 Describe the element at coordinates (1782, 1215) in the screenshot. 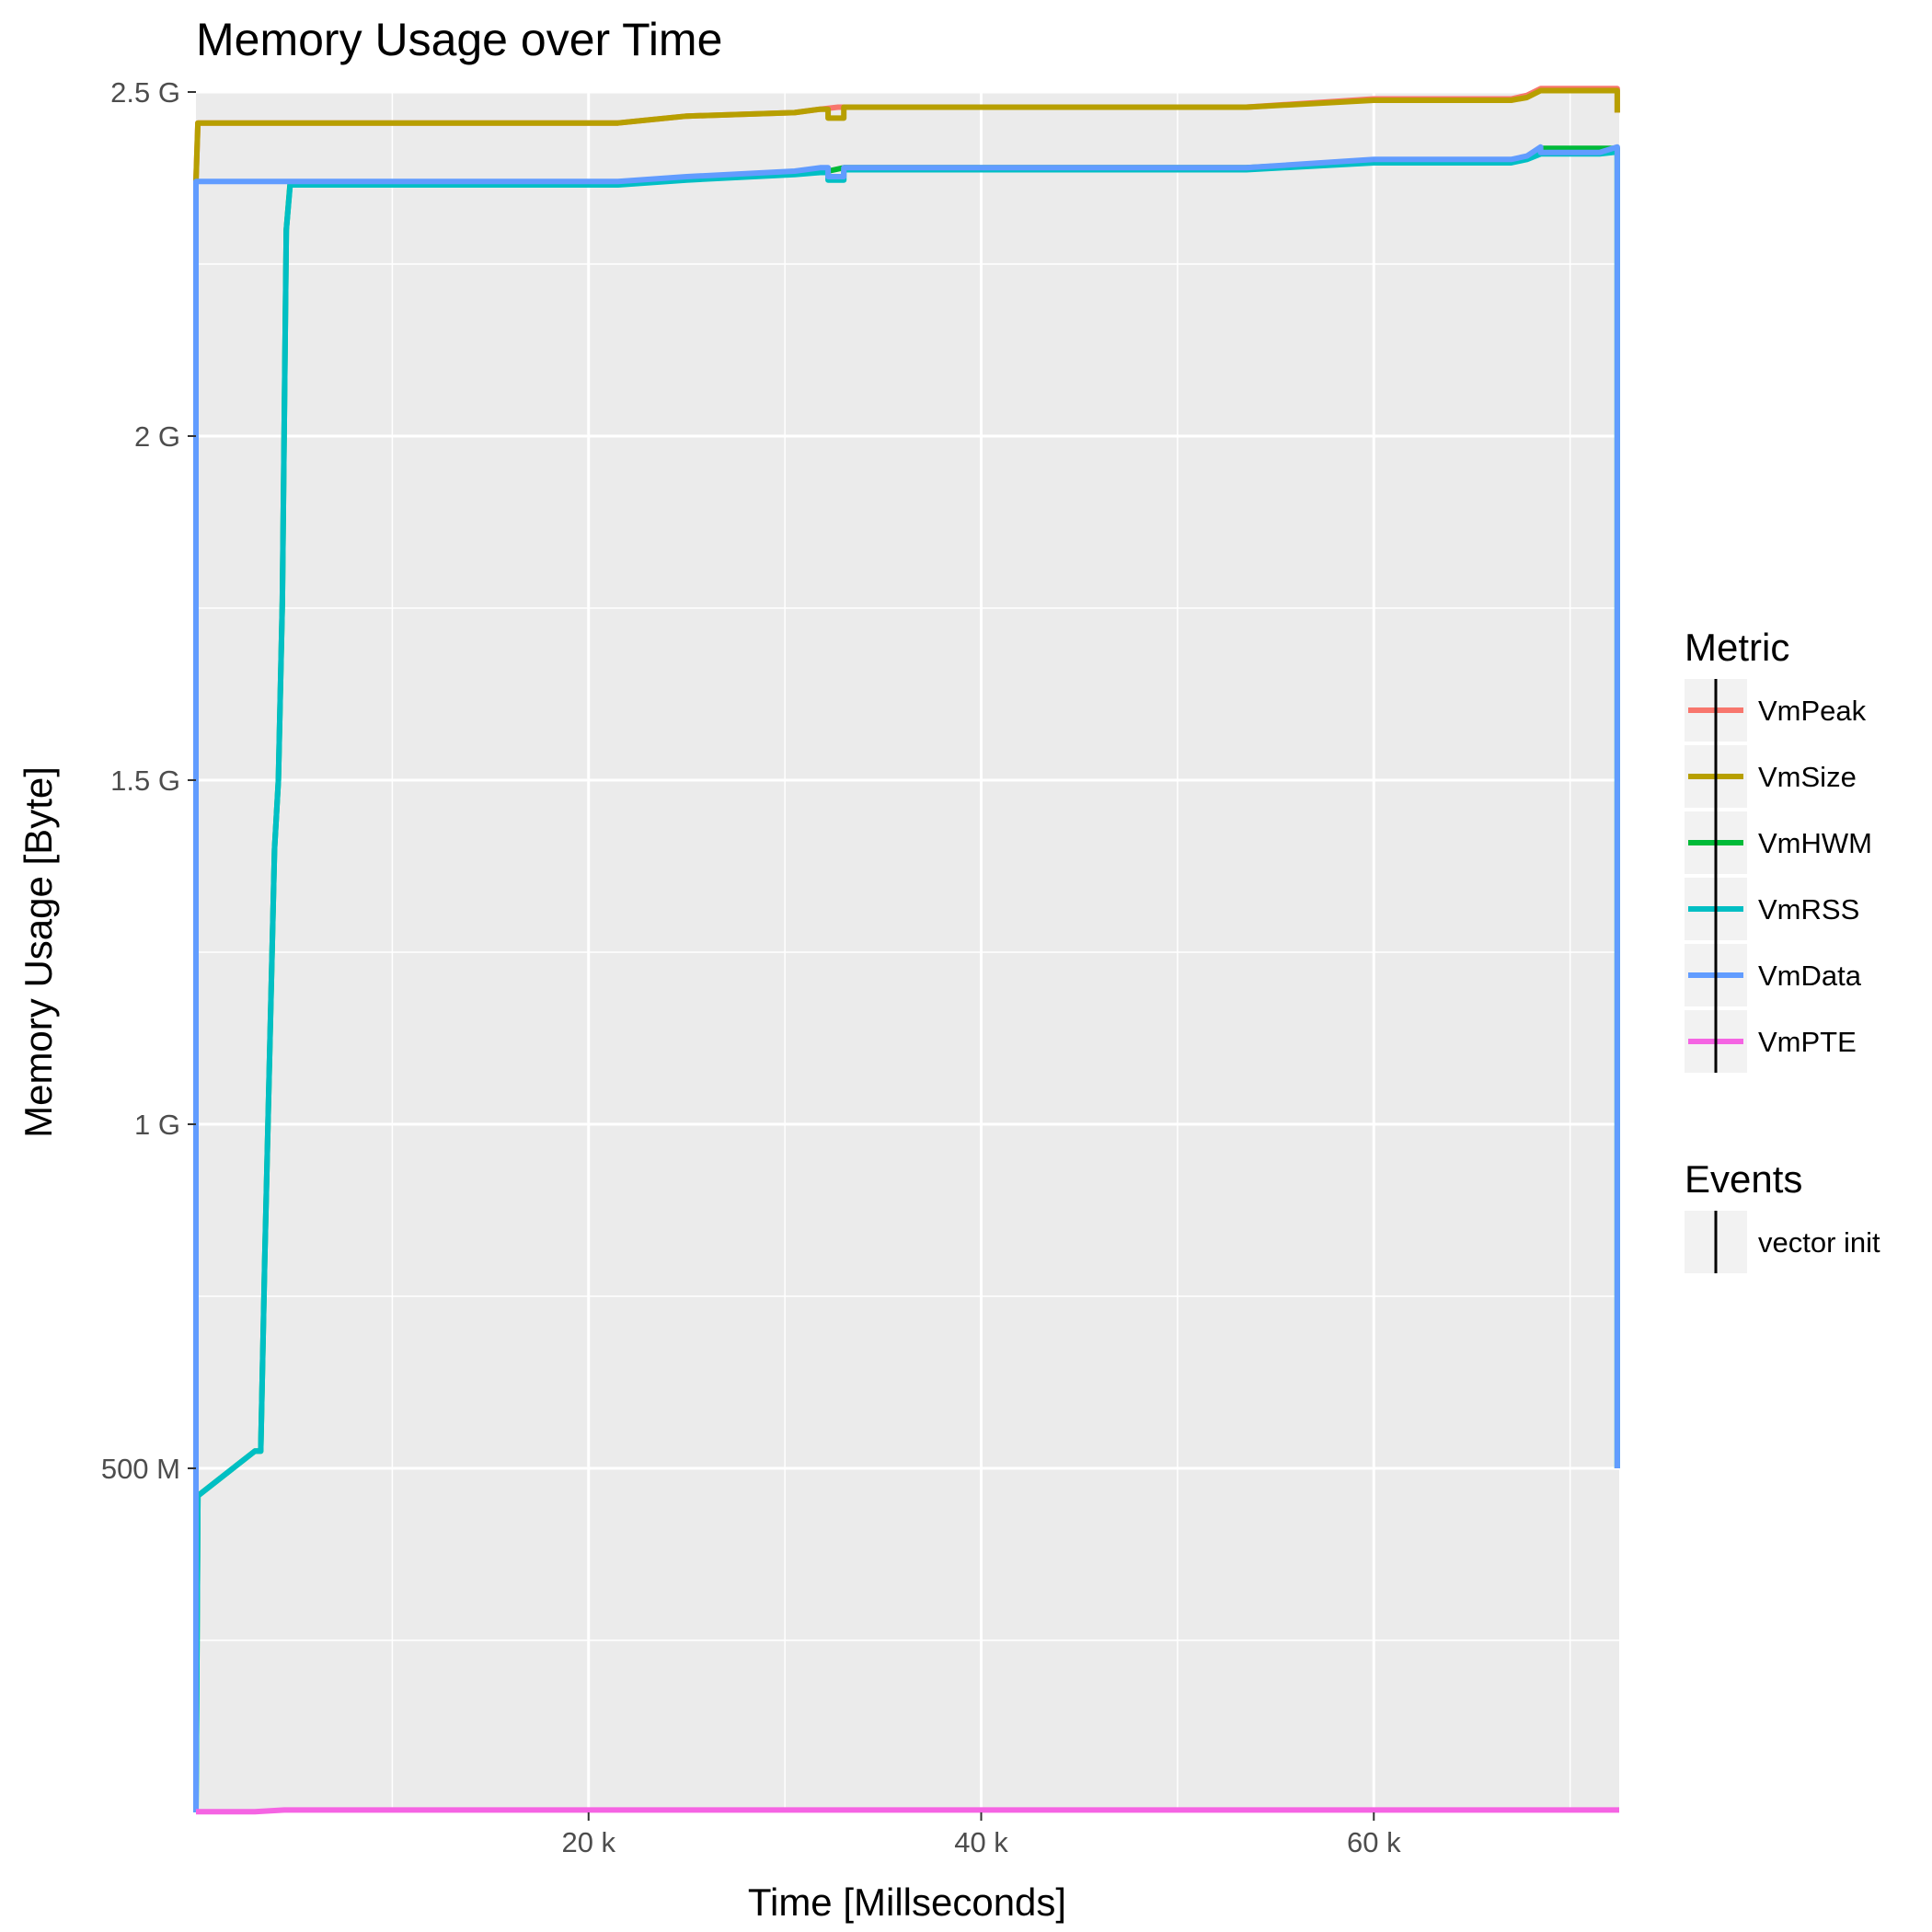

I see `legend-events: Events vector init` at that location.